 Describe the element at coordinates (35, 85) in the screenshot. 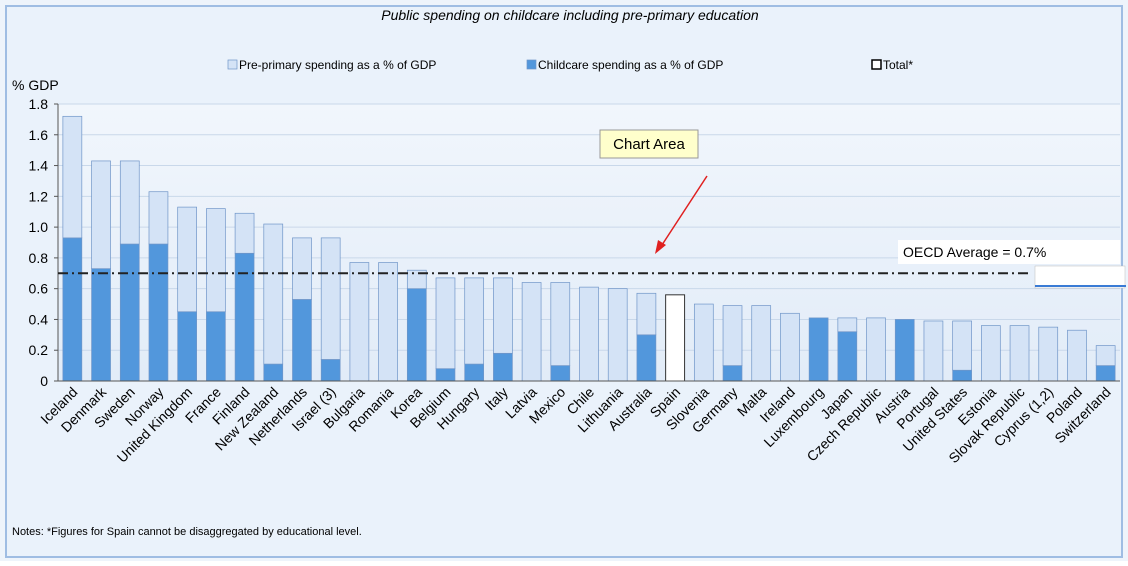

I see `y-axis-label: % GDP` at that location.